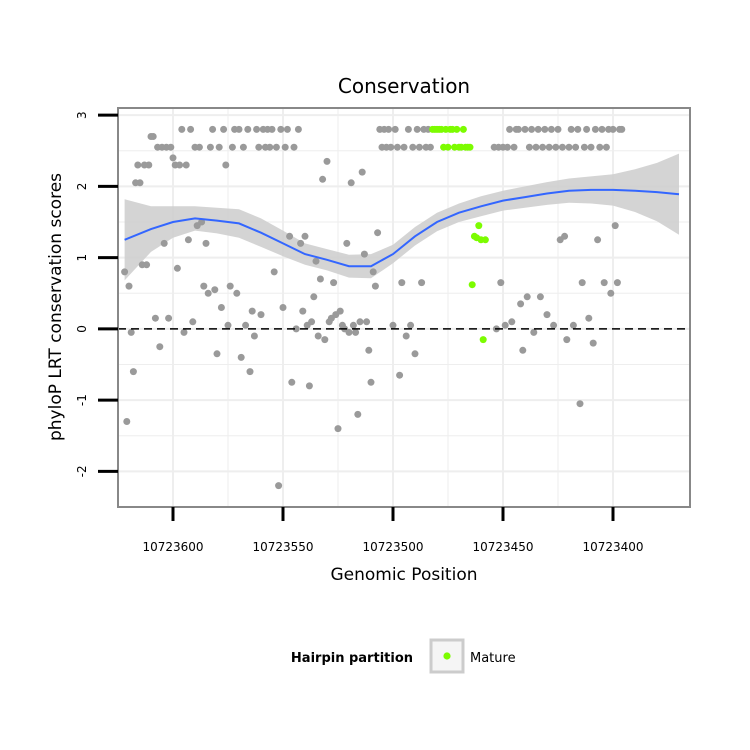 This screenshot has width=750, height=750. What do you see at coordinates (402, 217) in the screenshot?
I see `confidence-ribbon-layer` at bounding box center [402, 217].